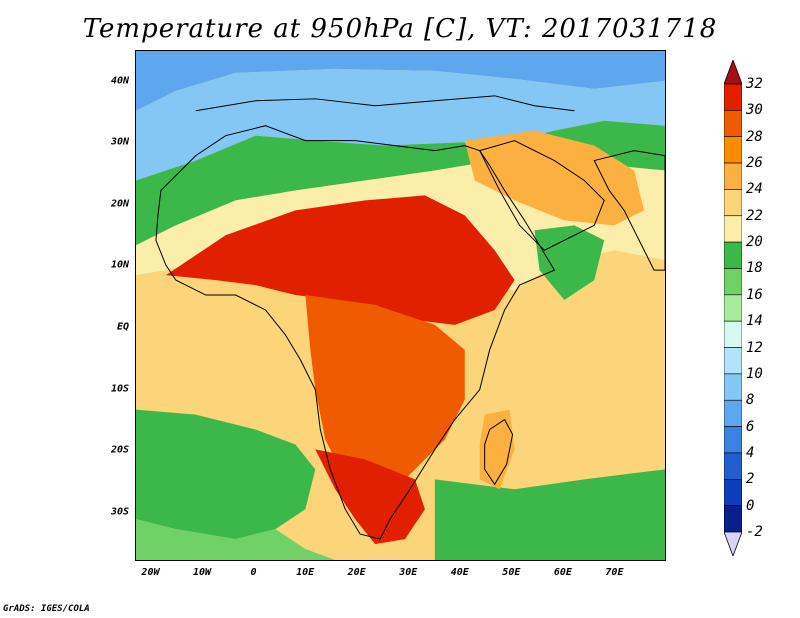  I want to click on grads-credit: GrADS: IGES/COLA, so click(46, 609).